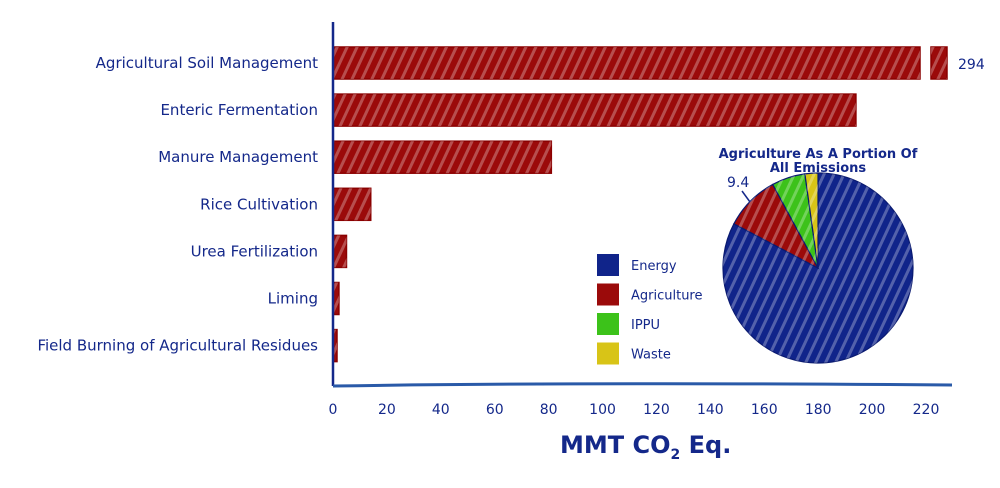  I want to click on x-axis-title: MMT CO2 Eq., so click(645, 447).